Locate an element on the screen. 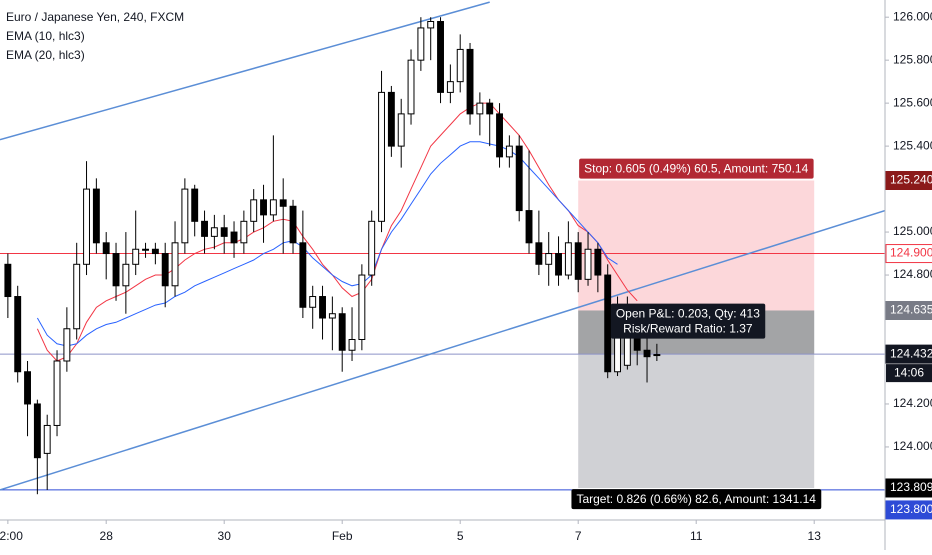 The width and height of the screenshot is (932, 555). y-tick-label: 124.200 is located at coordinates (912, 403).